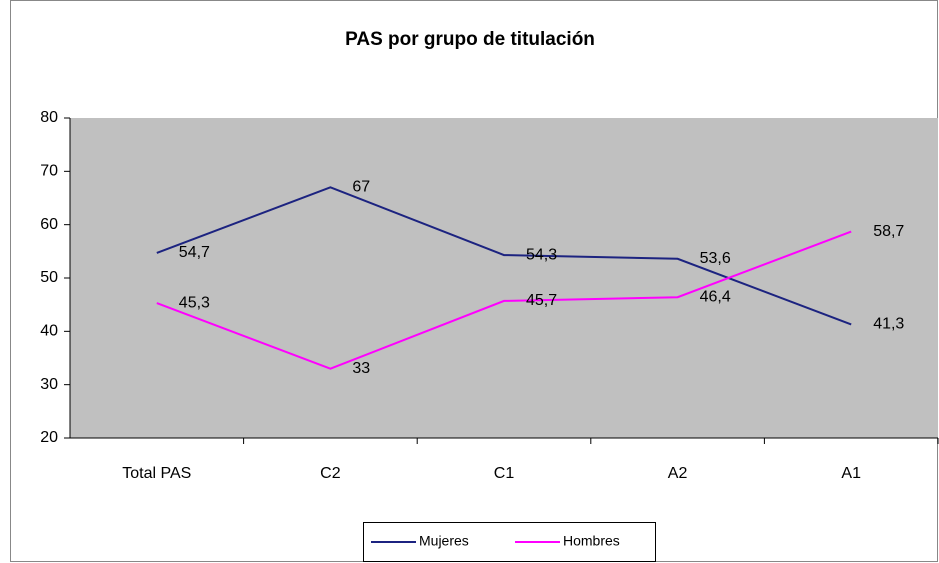 This screenshot has height=563, width=939. What do you see at coordinates (715, 258) in the screenshot?
I see `data-label: 53,6` at bounding box center [715, 258].